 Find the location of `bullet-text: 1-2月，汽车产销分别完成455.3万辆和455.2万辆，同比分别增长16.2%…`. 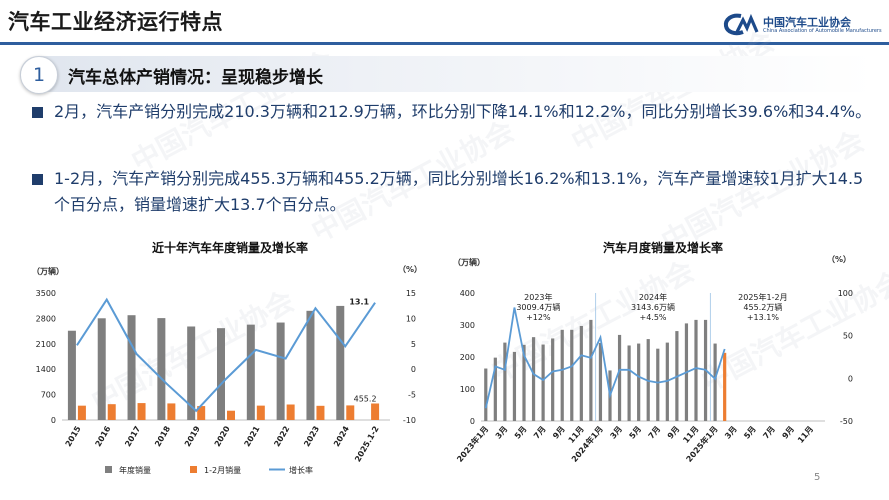

bullet-text: 1-2月，汽车产销分别完成455.3万辆和455.2万辆，同比分别增长16.2%… is located at coordinates (459, 191).